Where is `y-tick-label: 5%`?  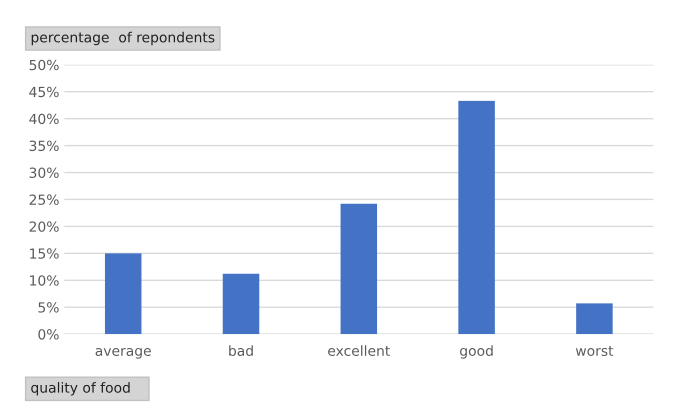
y-tick-label: 5% is located at coordinates (48, 307).